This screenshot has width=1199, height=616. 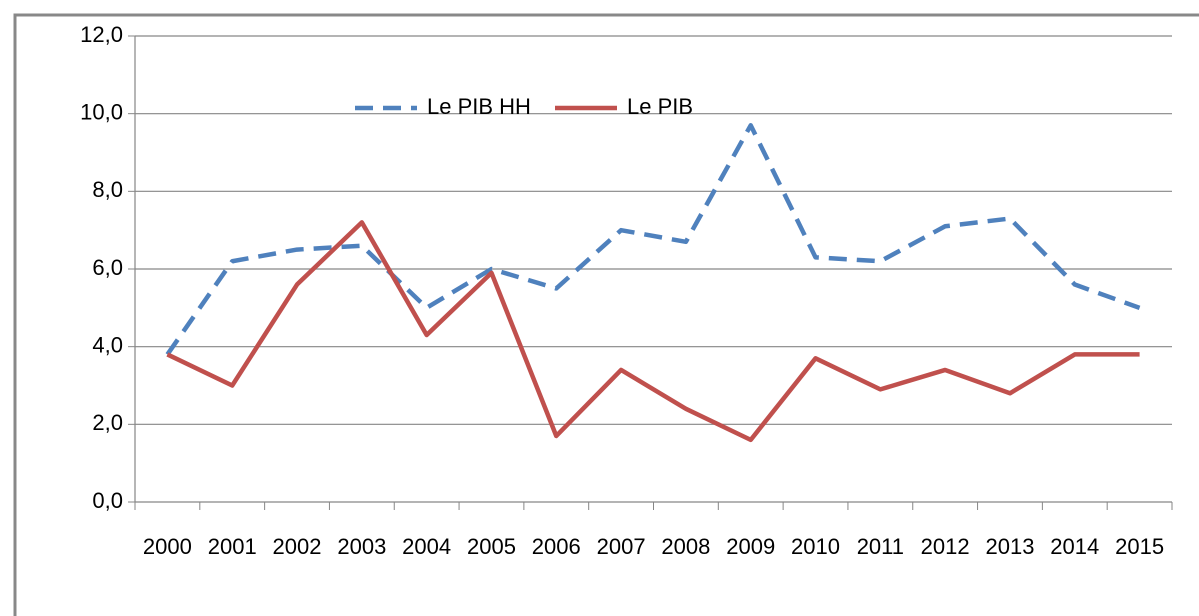 I want to click on y-tick-label: 6,0, so click(x=107, y=267).